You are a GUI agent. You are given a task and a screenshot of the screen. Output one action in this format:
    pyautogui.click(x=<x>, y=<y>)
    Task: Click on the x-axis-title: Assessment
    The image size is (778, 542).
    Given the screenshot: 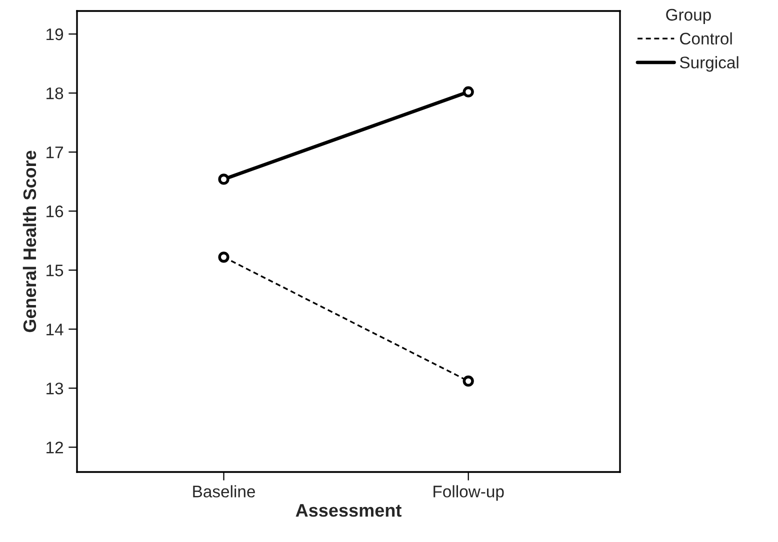 What is the action you would take?
    pyautogui.click(x=349, y=510)
    